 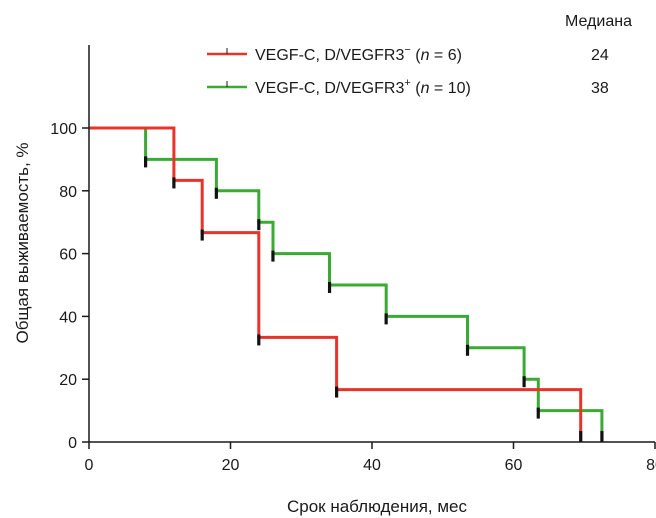 What do you see at coordinates (377, 506) in the screenshot?
I see `x-axis-title: Срок наблюдения, мес` at bounding box center [377, 506].